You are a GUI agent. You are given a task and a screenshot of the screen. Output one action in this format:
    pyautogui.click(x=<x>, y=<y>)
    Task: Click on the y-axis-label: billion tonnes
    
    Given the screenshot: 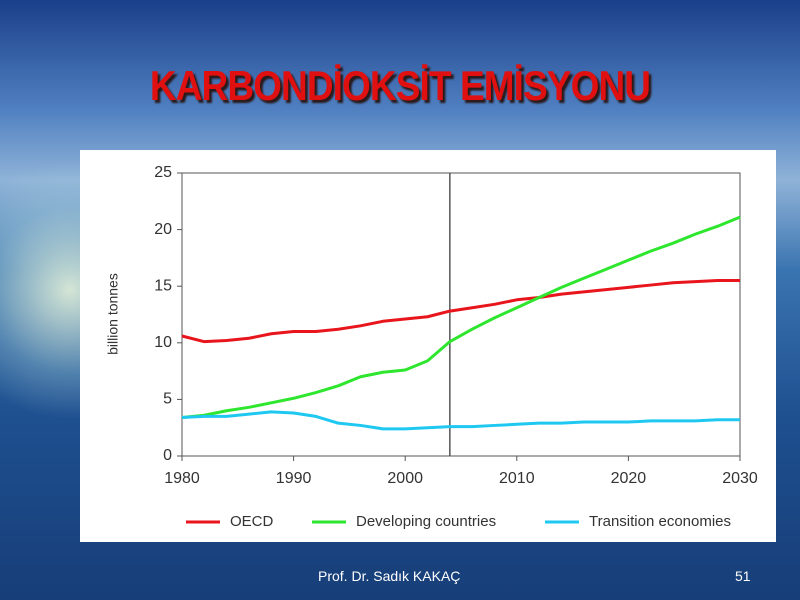 What is the action you would take?
    pyautogui.click(x=113, y=314)
    